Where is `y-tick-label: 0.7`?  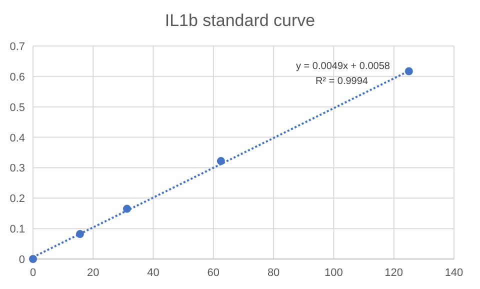
y-tick-label: 0.7 is located at coordinates (17, 47).